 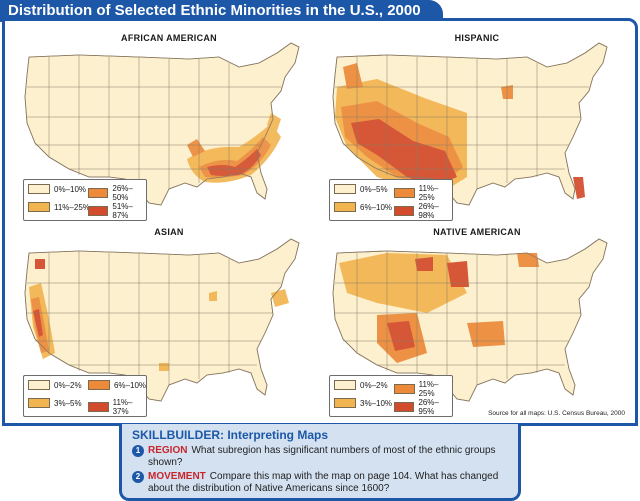 I want to click on map-title: ASIAN, so click(x=169, y=232).